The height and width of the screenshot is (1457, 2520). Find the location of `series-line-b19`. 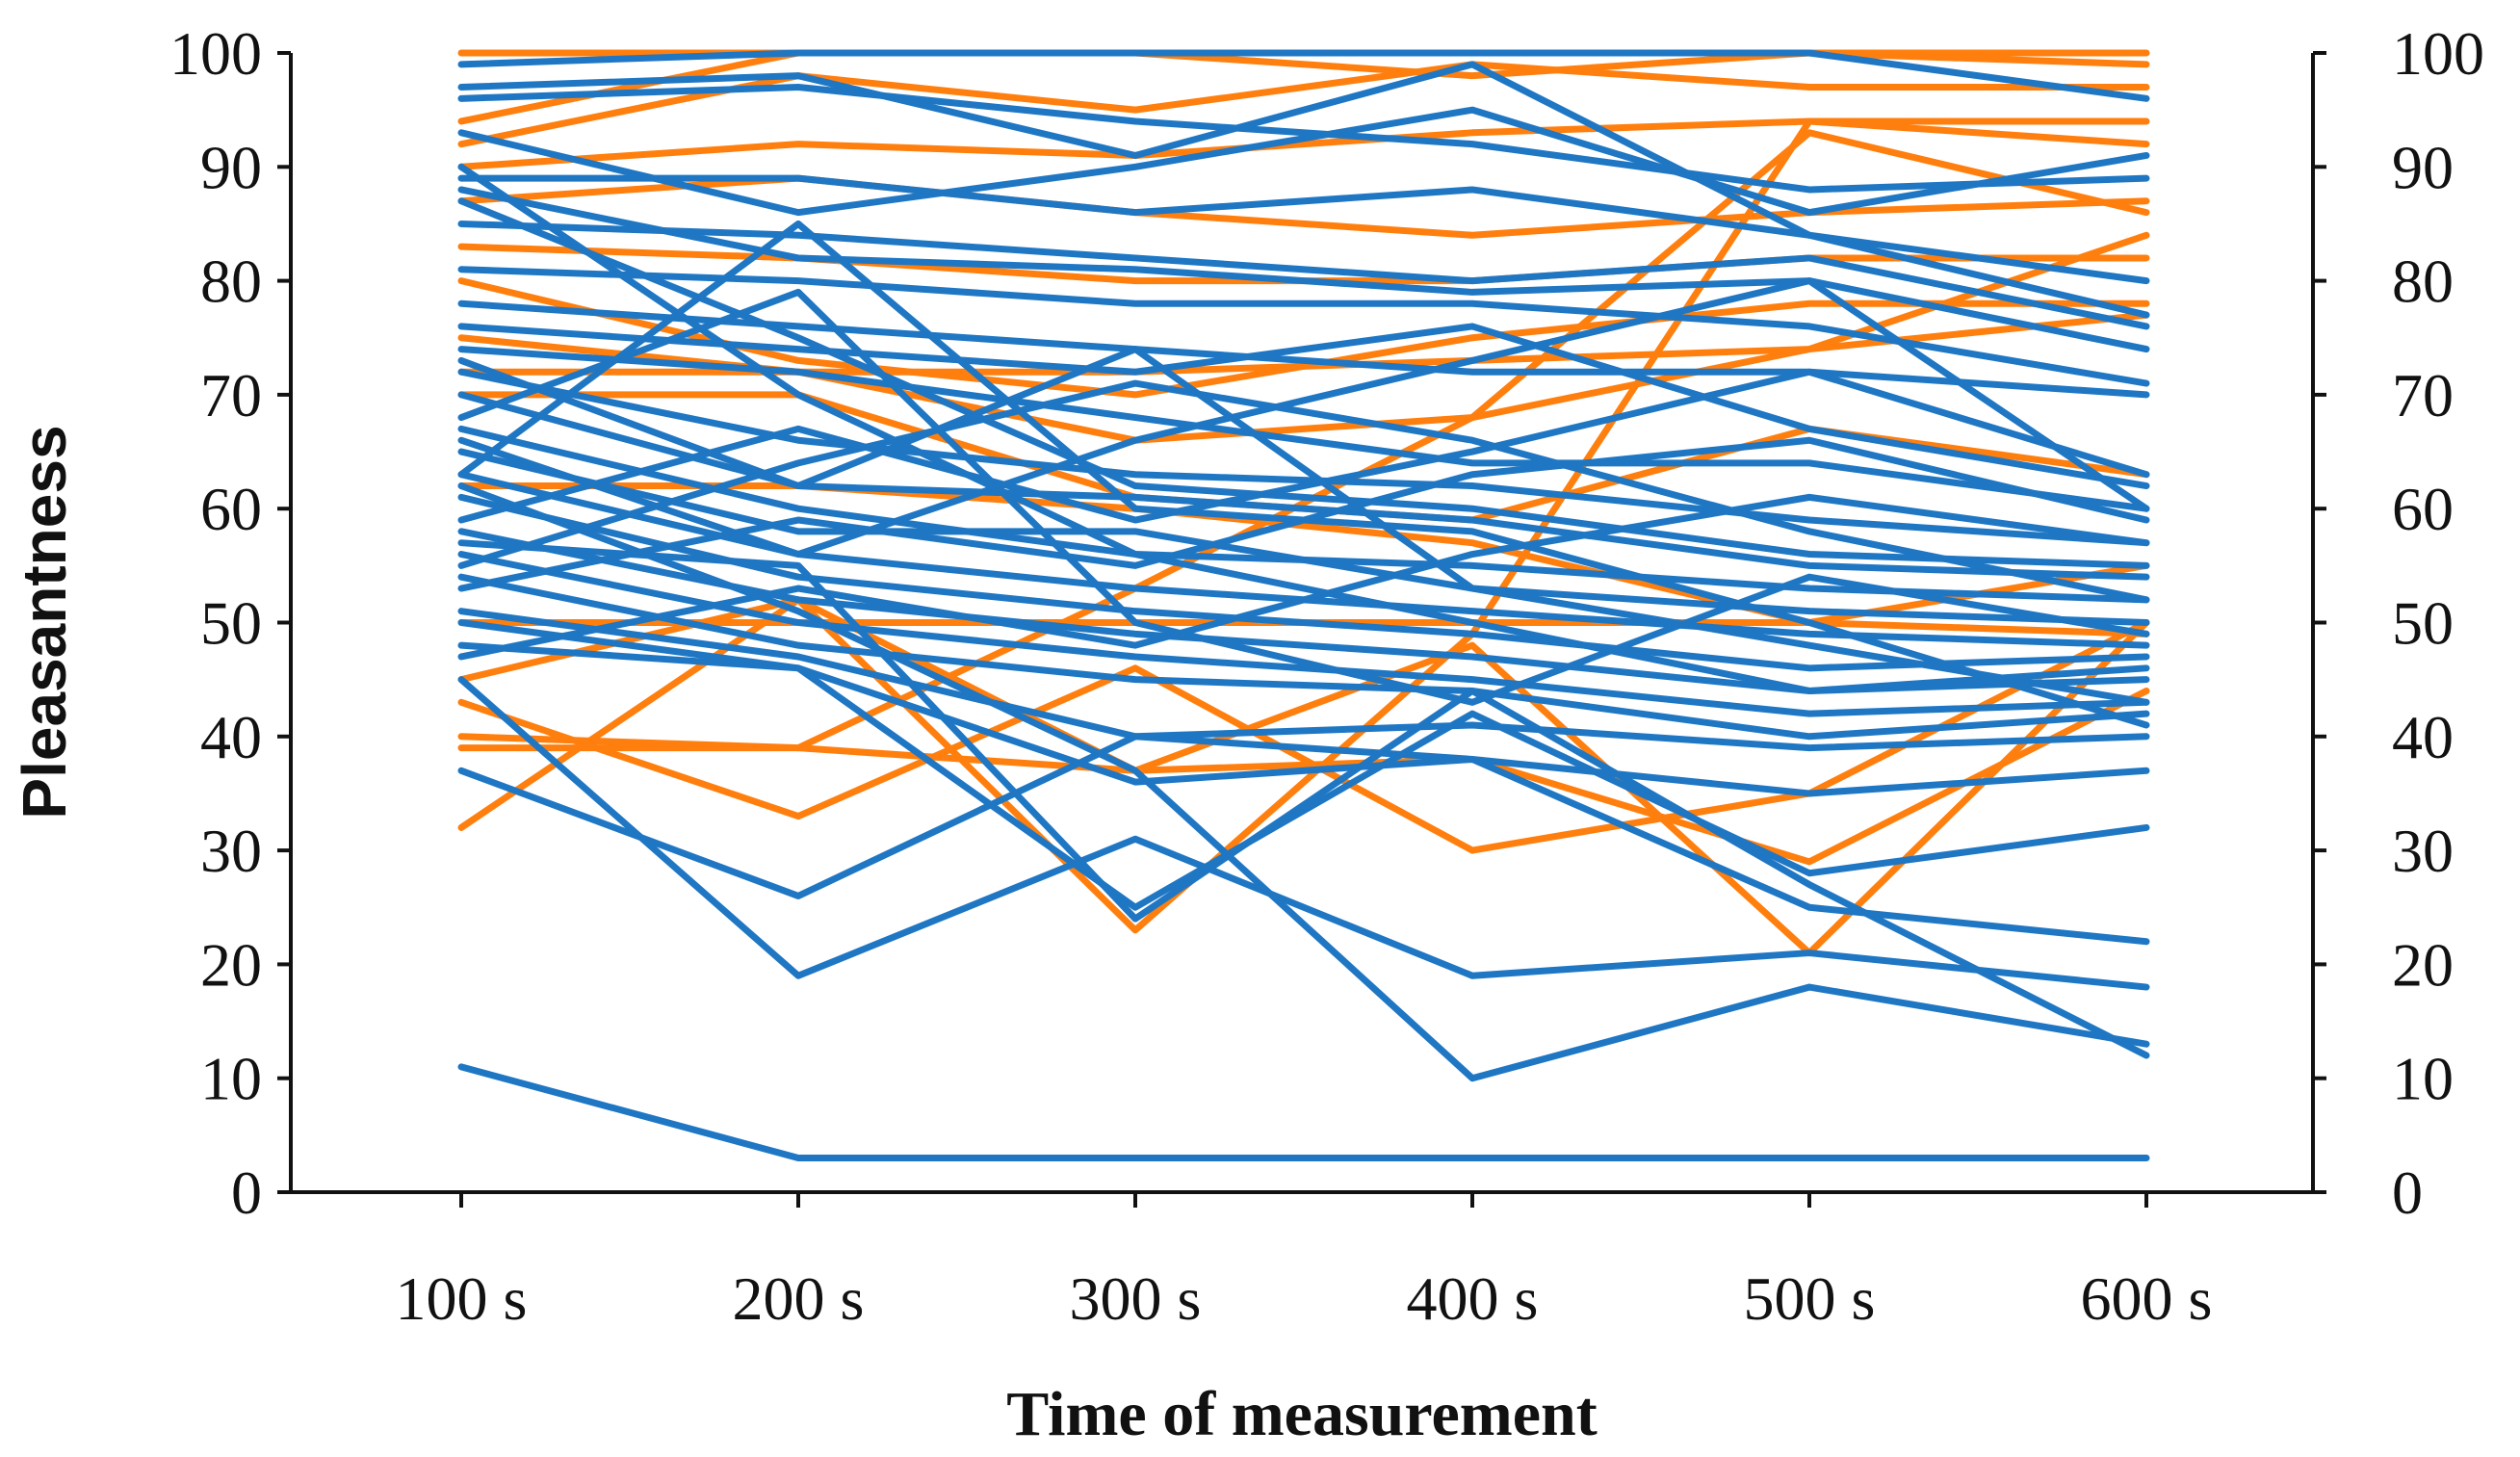

series-line-b19 is located at coordinates (1304, 634).